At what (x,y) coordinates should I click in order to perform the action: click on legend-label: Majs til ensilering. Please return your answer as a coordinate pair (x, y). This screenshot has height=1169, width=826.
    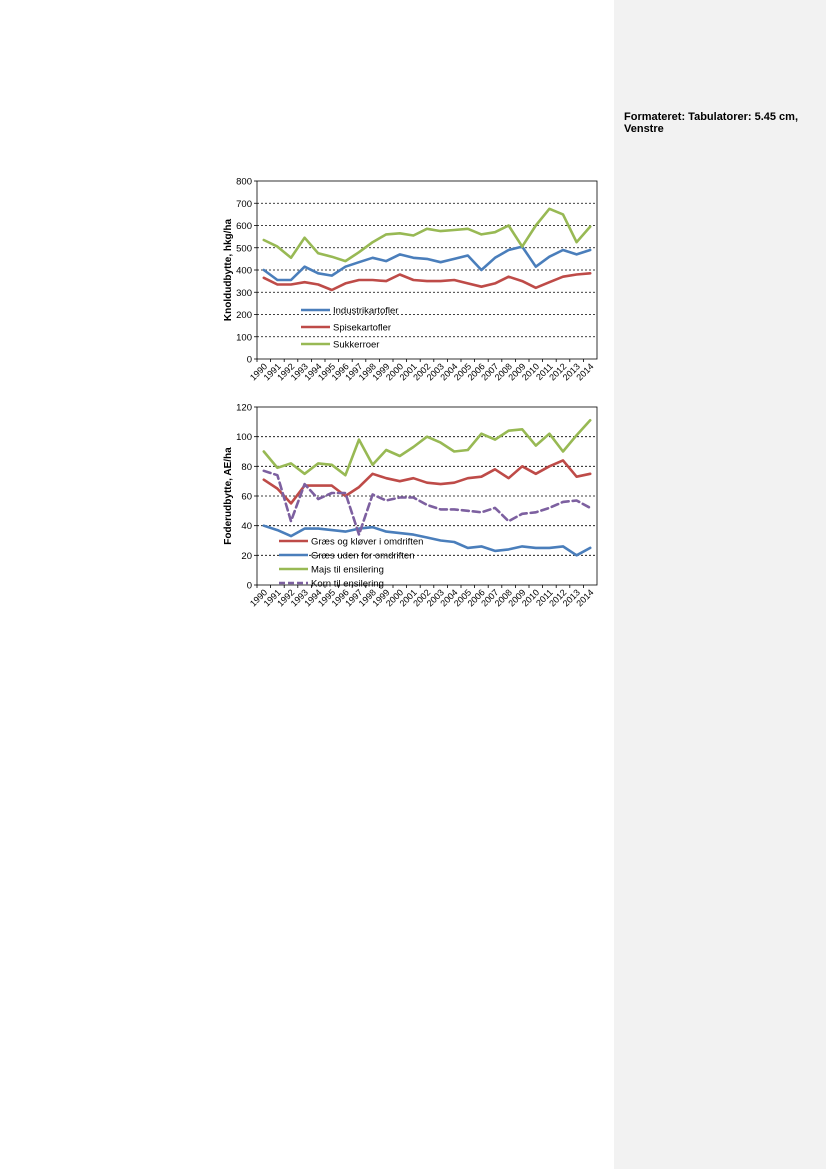
    Looking at the image, I should click on (347, 570).